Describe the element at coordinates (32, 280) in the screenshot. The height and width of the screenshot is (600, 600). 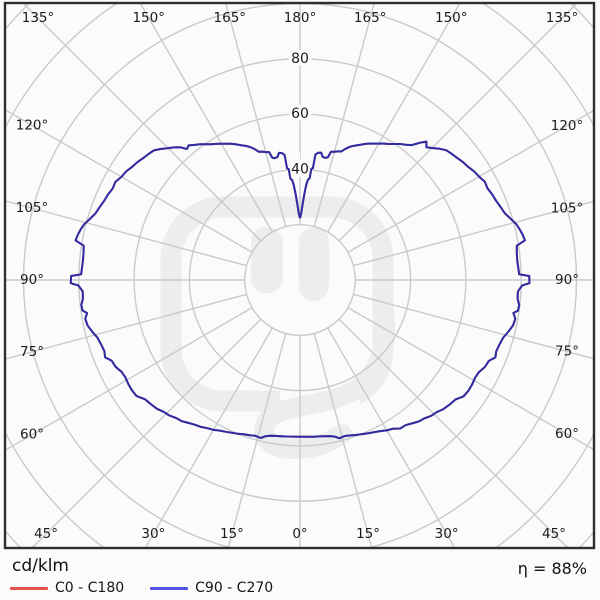
I see `angle-label-90-left: 90°` at that location.